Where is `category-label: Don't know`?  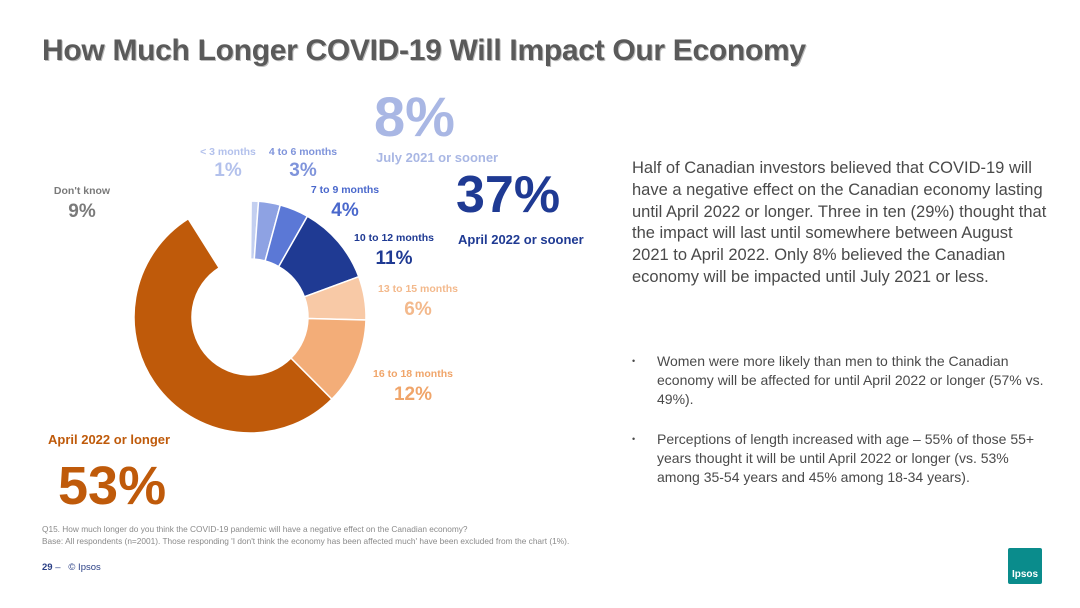
category-label: Don't know is located at coordinates (82, 191).